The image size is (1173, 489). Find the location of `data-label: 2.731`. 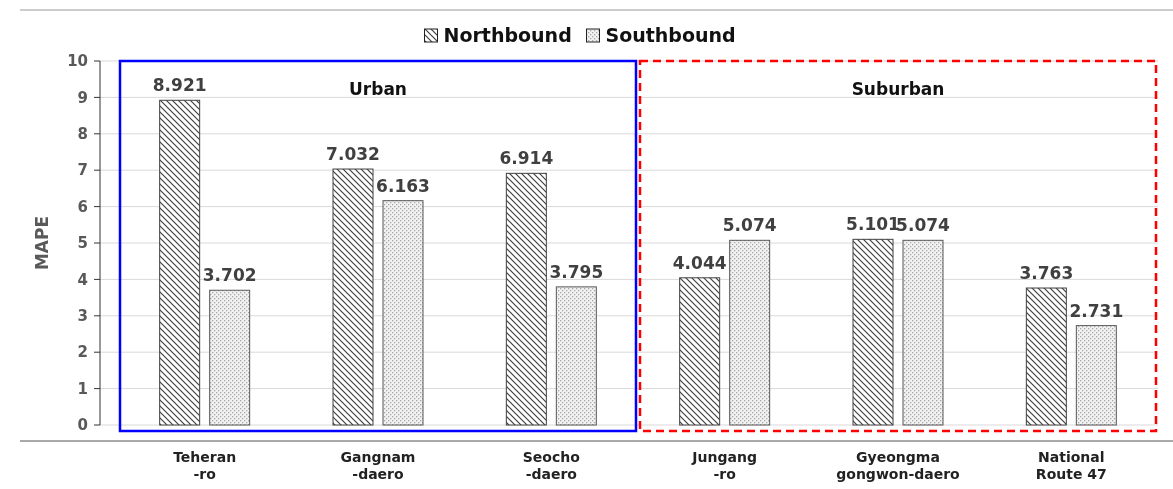

data-label: 2.731 is located at coordinates (1096, 310).